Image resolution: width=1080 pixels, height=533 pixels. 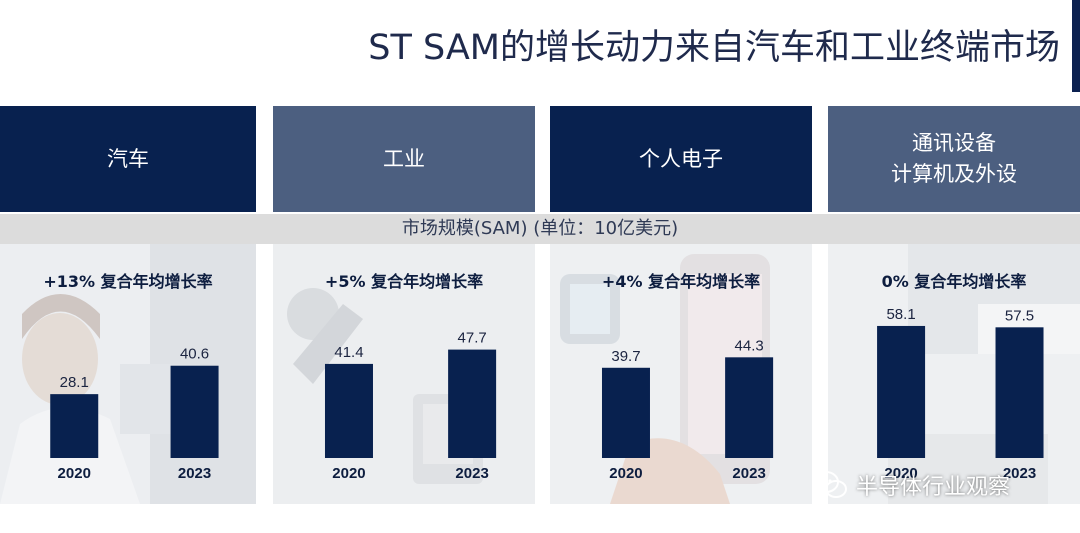 What do you see at coordinates (410, 406) in the screenshot?
I see `bar-chart-industrial: 41.4 2020 47.7 2023` at bounding box center [410, 406].